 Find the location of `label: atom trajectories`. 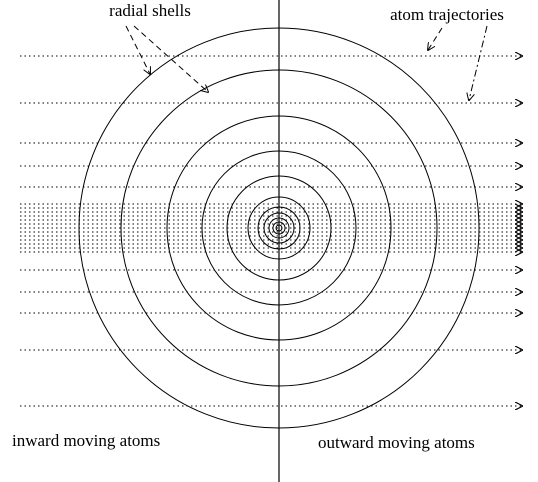

label: atom trajectories is located at coordinates (447, 14).